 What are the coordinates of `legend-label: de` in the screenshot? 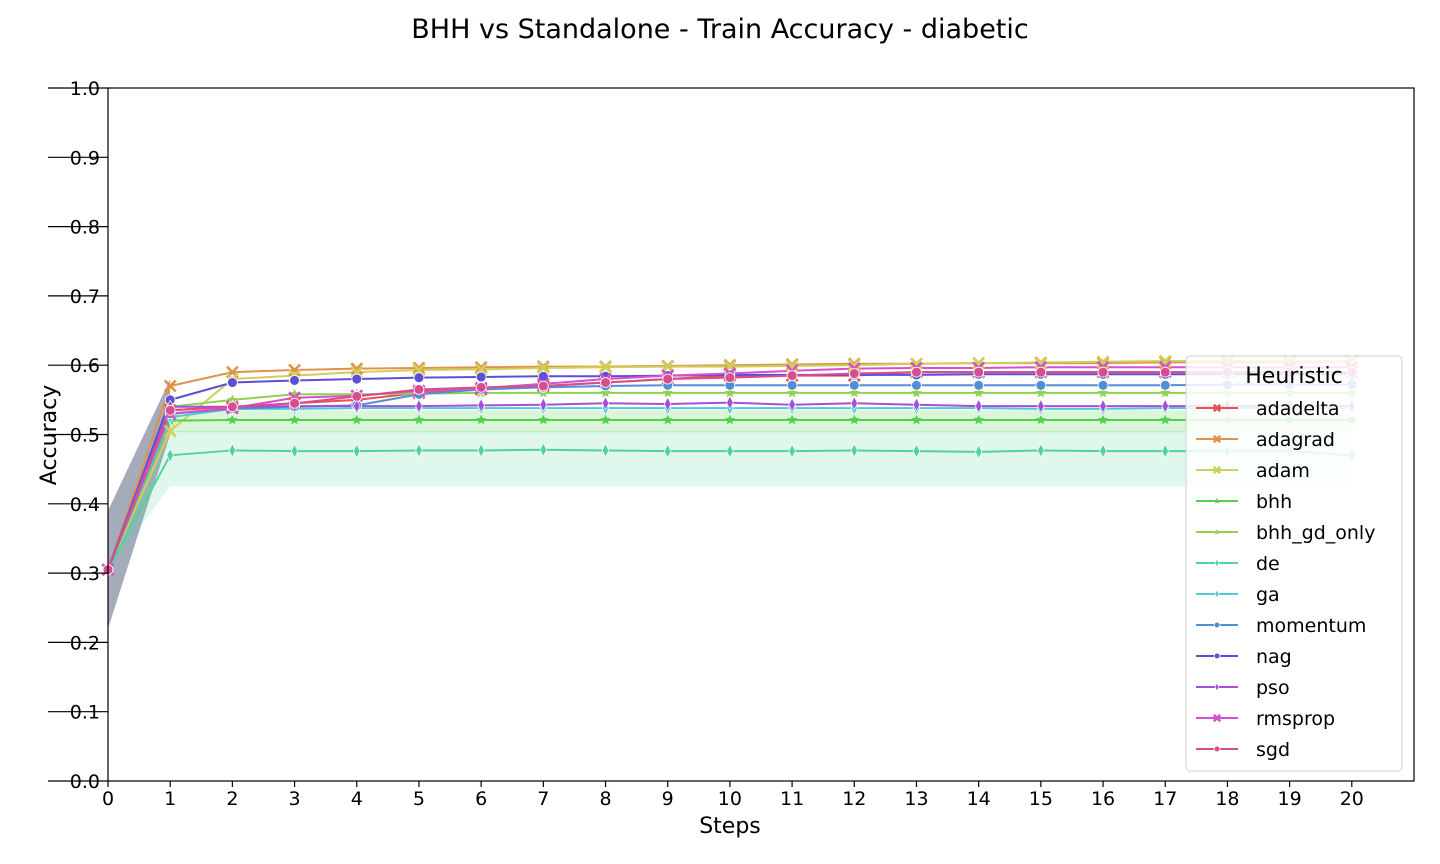 It's located at (1268, 564).